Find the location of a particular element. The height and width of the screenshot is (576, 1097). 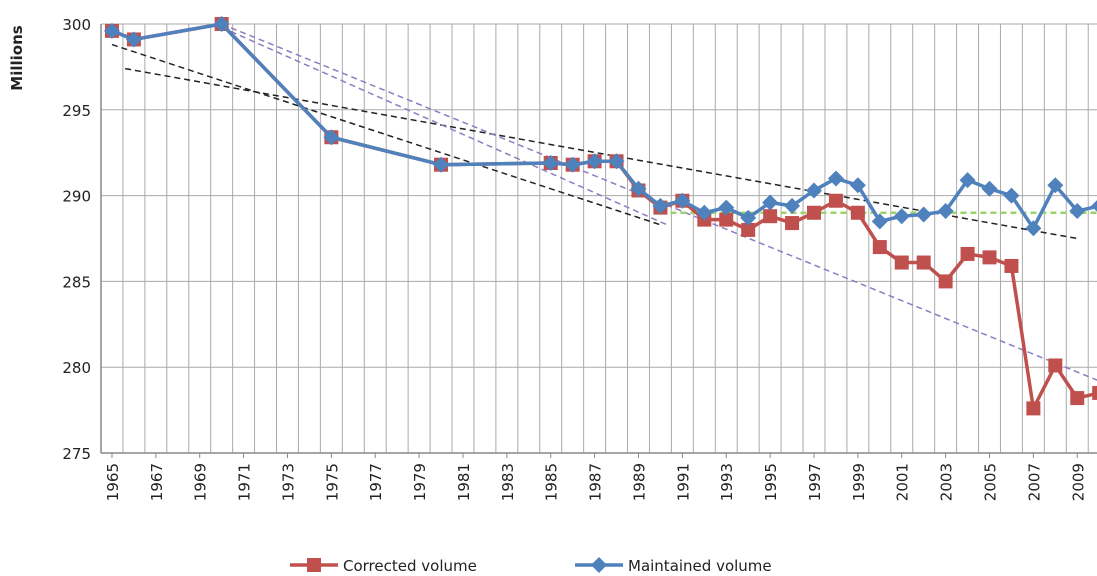

x-tick-label: 1985 is located at coordinates (552, 482).